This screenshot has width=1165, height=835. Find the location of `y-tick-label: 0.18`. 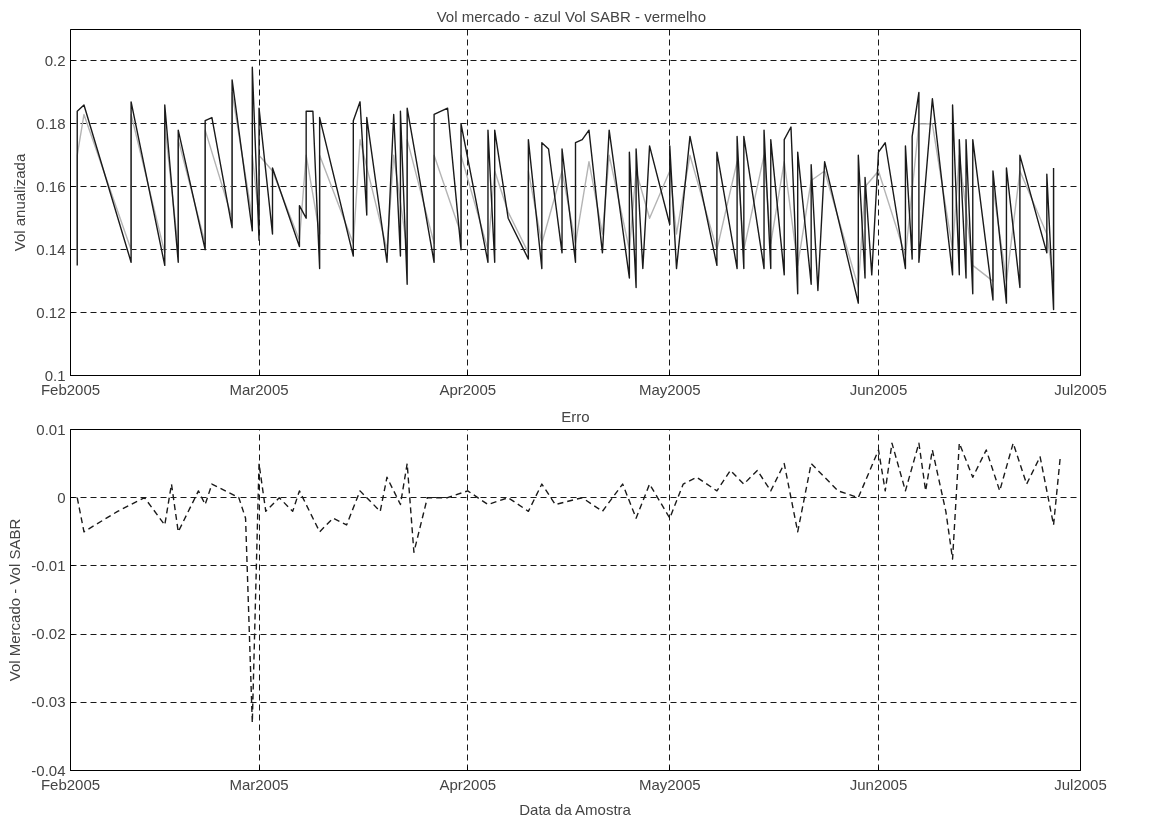

y-tick-label: 0.18 is located at coordinates (51, 123).